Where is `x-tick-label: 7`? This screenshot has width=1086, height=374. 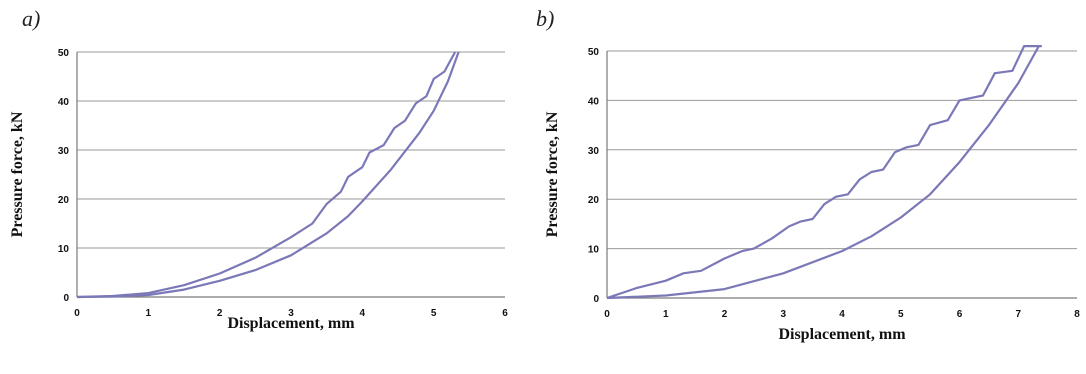
x-tick-label: 7 is located at coordinates (1018, 314).